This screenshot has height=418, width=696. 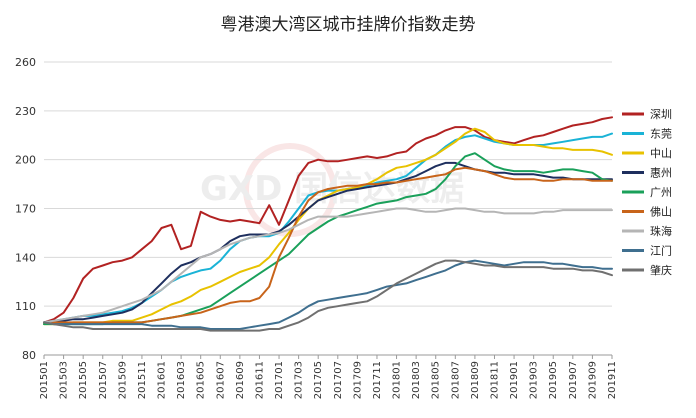 I want to click on x-tick-label: 201503, so click(x=64, y=380).